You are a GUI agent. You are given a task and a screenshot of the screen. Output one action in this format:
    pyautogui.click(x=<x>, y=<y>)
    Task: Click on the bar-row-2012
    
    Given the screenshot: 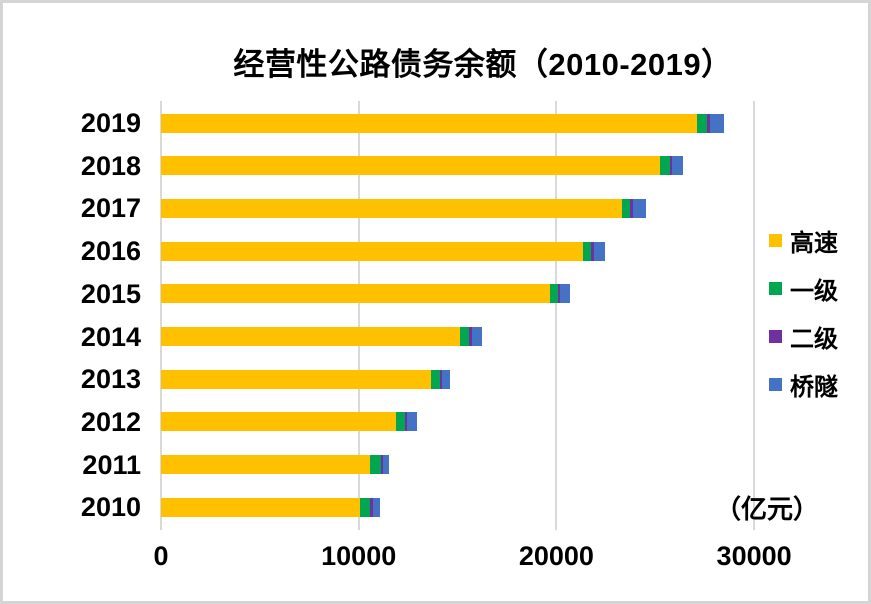 What is the action you would take?
    pyautogui.click(x=289, y=422)
    